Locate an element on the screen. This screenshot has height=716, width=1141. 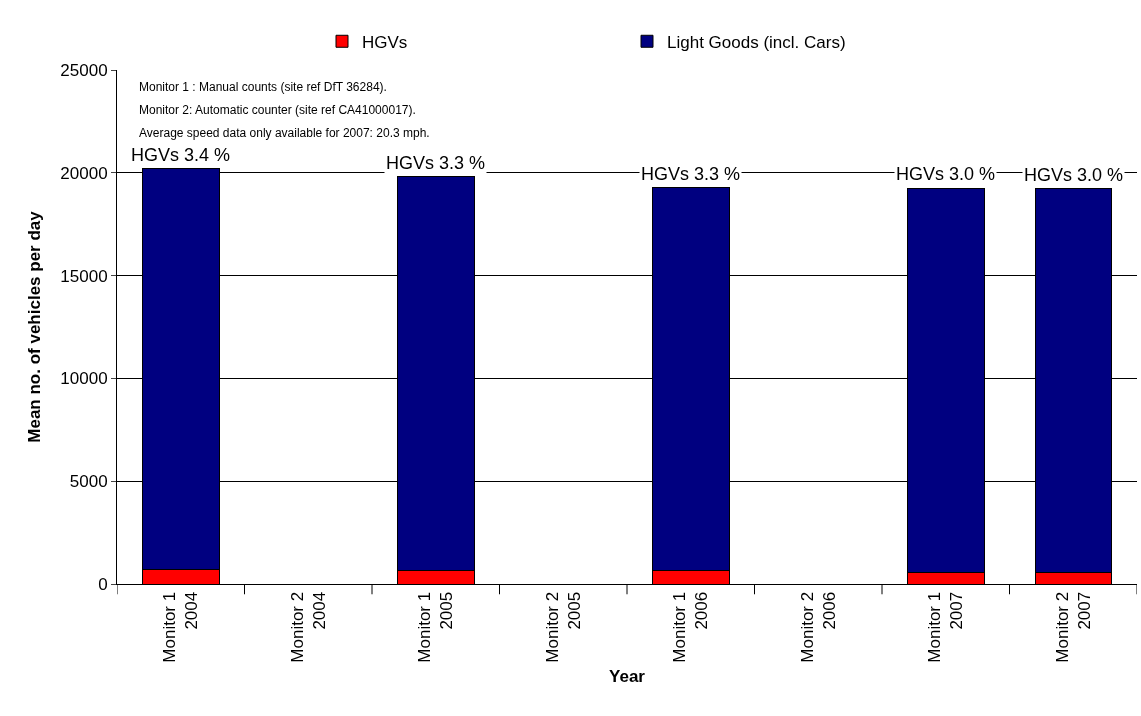
y-tick-label: 10000 is located at coordinates (84, 379).